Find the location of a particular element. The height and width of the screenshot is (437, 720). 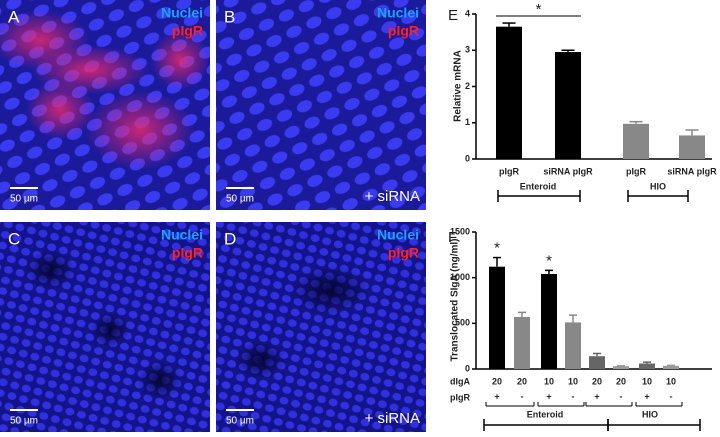

y-tick-label: 4 is located at coordinates (467, 13).